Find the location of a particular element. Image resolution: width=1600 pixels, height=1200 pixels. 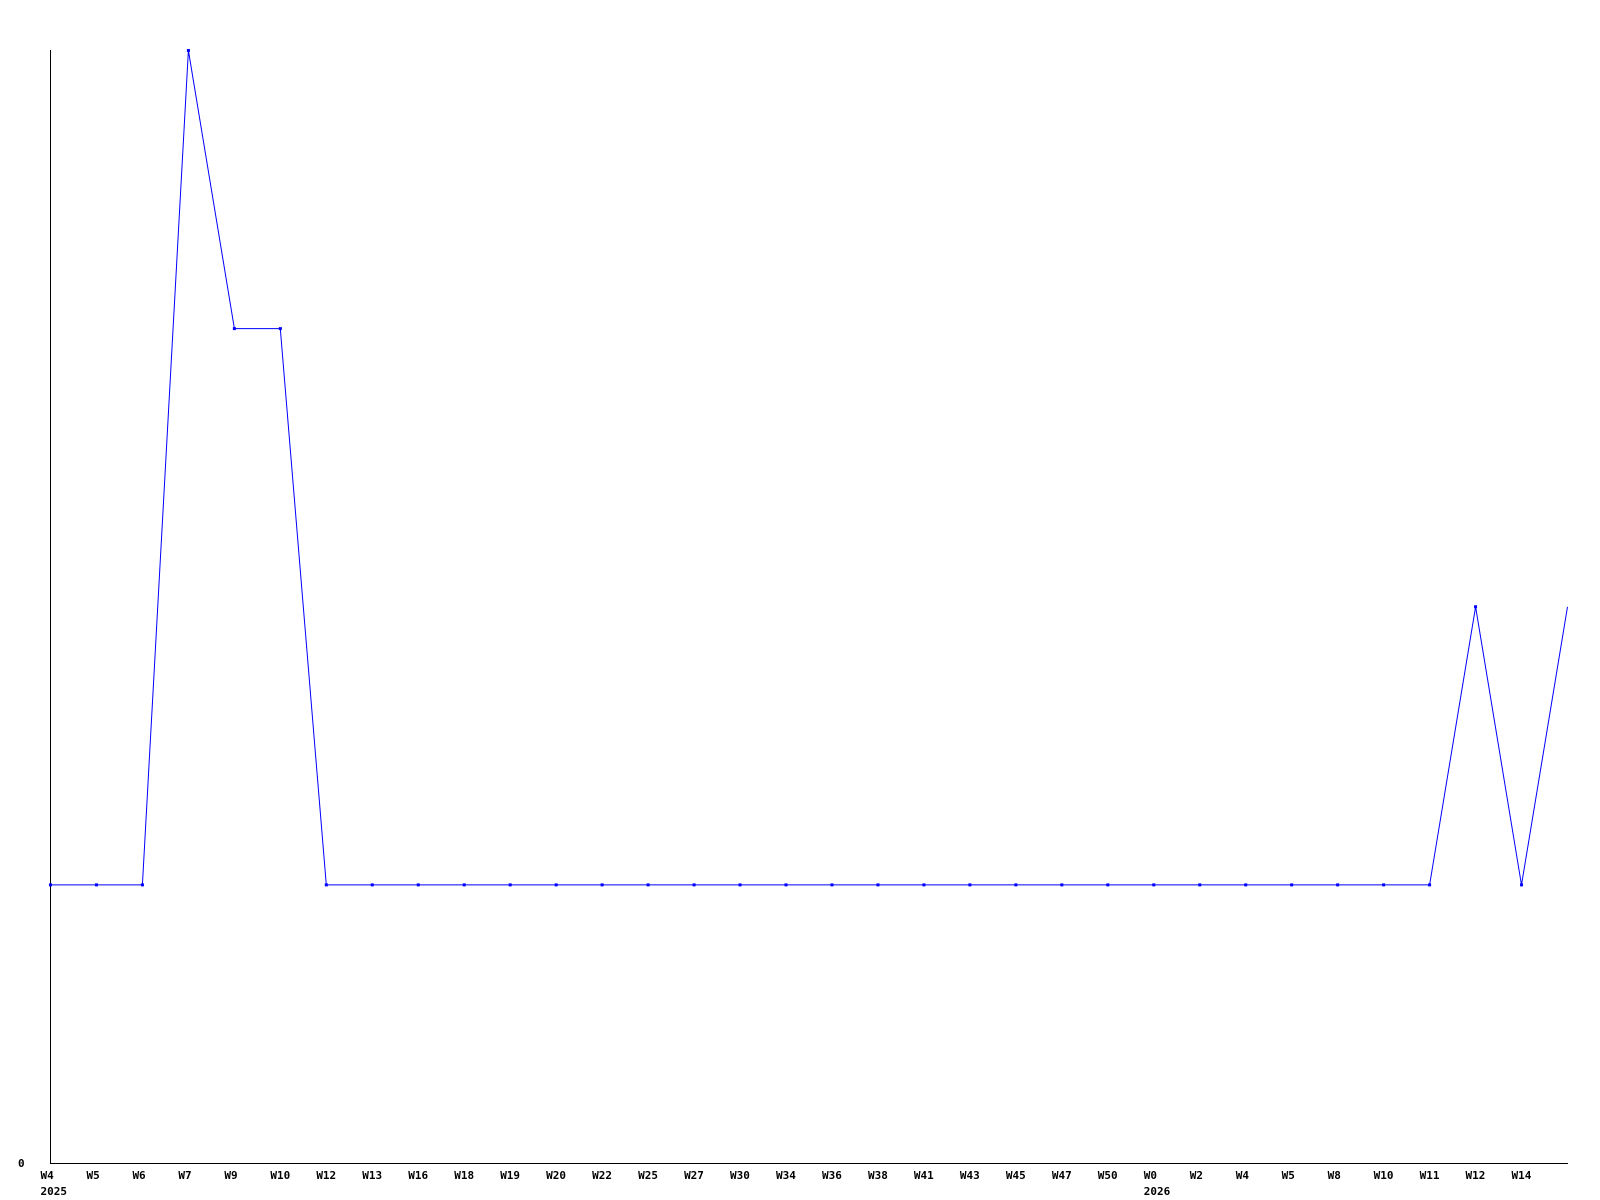

x-tick-label: W36 is located at coordinates (832, 1175).